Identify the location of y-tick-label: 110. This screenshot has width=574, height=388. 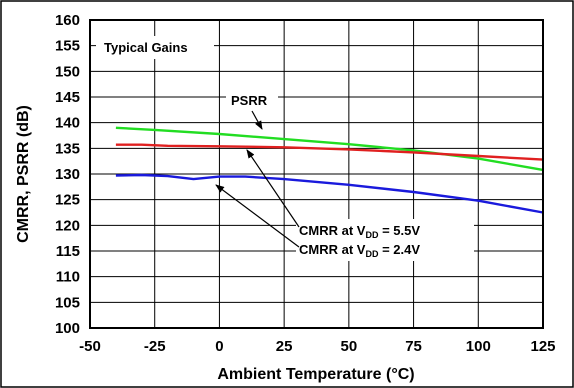
(68, 277).